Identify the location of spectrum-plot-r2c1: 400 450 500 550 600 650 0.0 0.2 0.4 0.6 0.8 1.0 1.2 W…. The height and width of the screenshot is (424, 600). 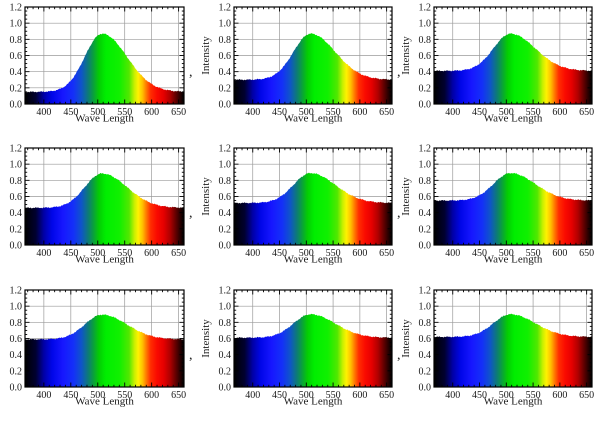
(100, 212).